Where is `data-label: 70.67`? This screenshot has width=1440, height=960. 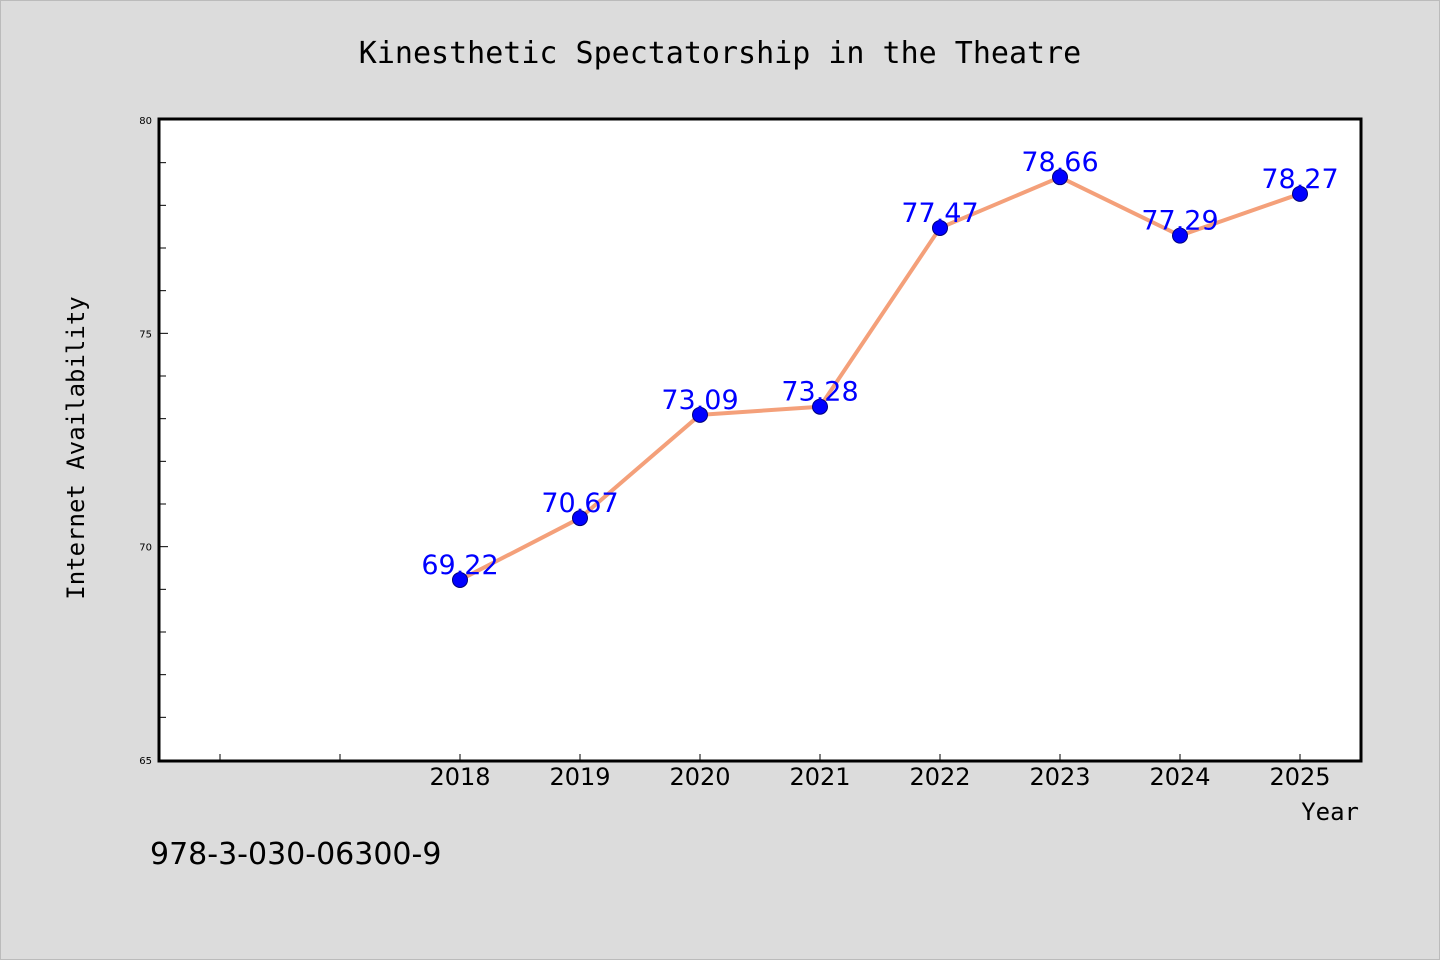
data-label: 70.67 is located at coordinates (579, 503).